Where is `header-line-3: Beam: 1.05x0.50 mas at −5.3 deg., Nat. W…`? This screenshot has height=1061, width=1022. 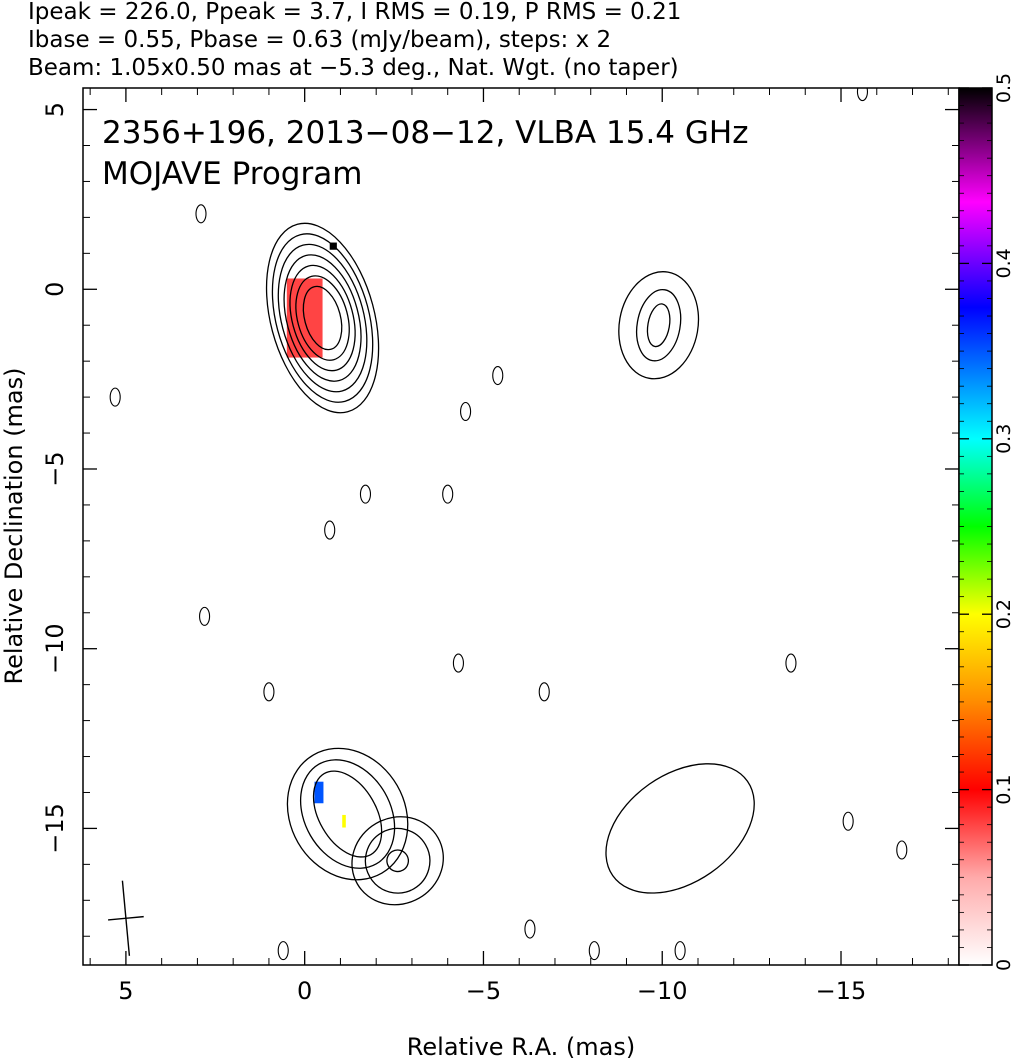
header-line-3: Beam: 1.05x0.50 mas at −5.3 deg., Nat. W… is located at coordinates (353, 68).